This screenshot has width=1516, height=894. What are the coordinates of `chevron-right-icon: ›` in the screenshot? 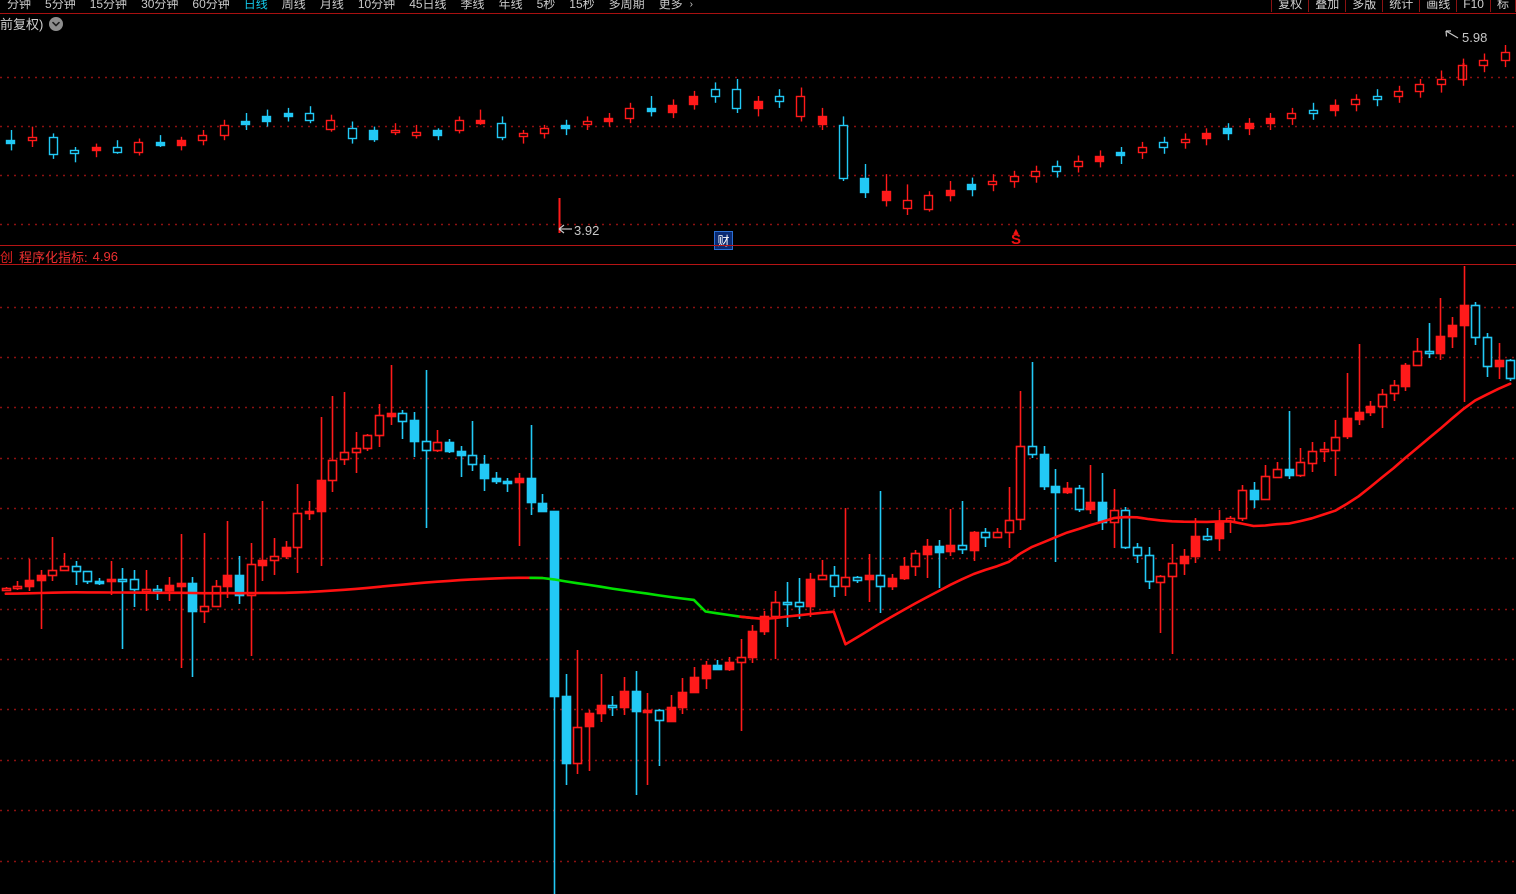 It's located at (691, 5).